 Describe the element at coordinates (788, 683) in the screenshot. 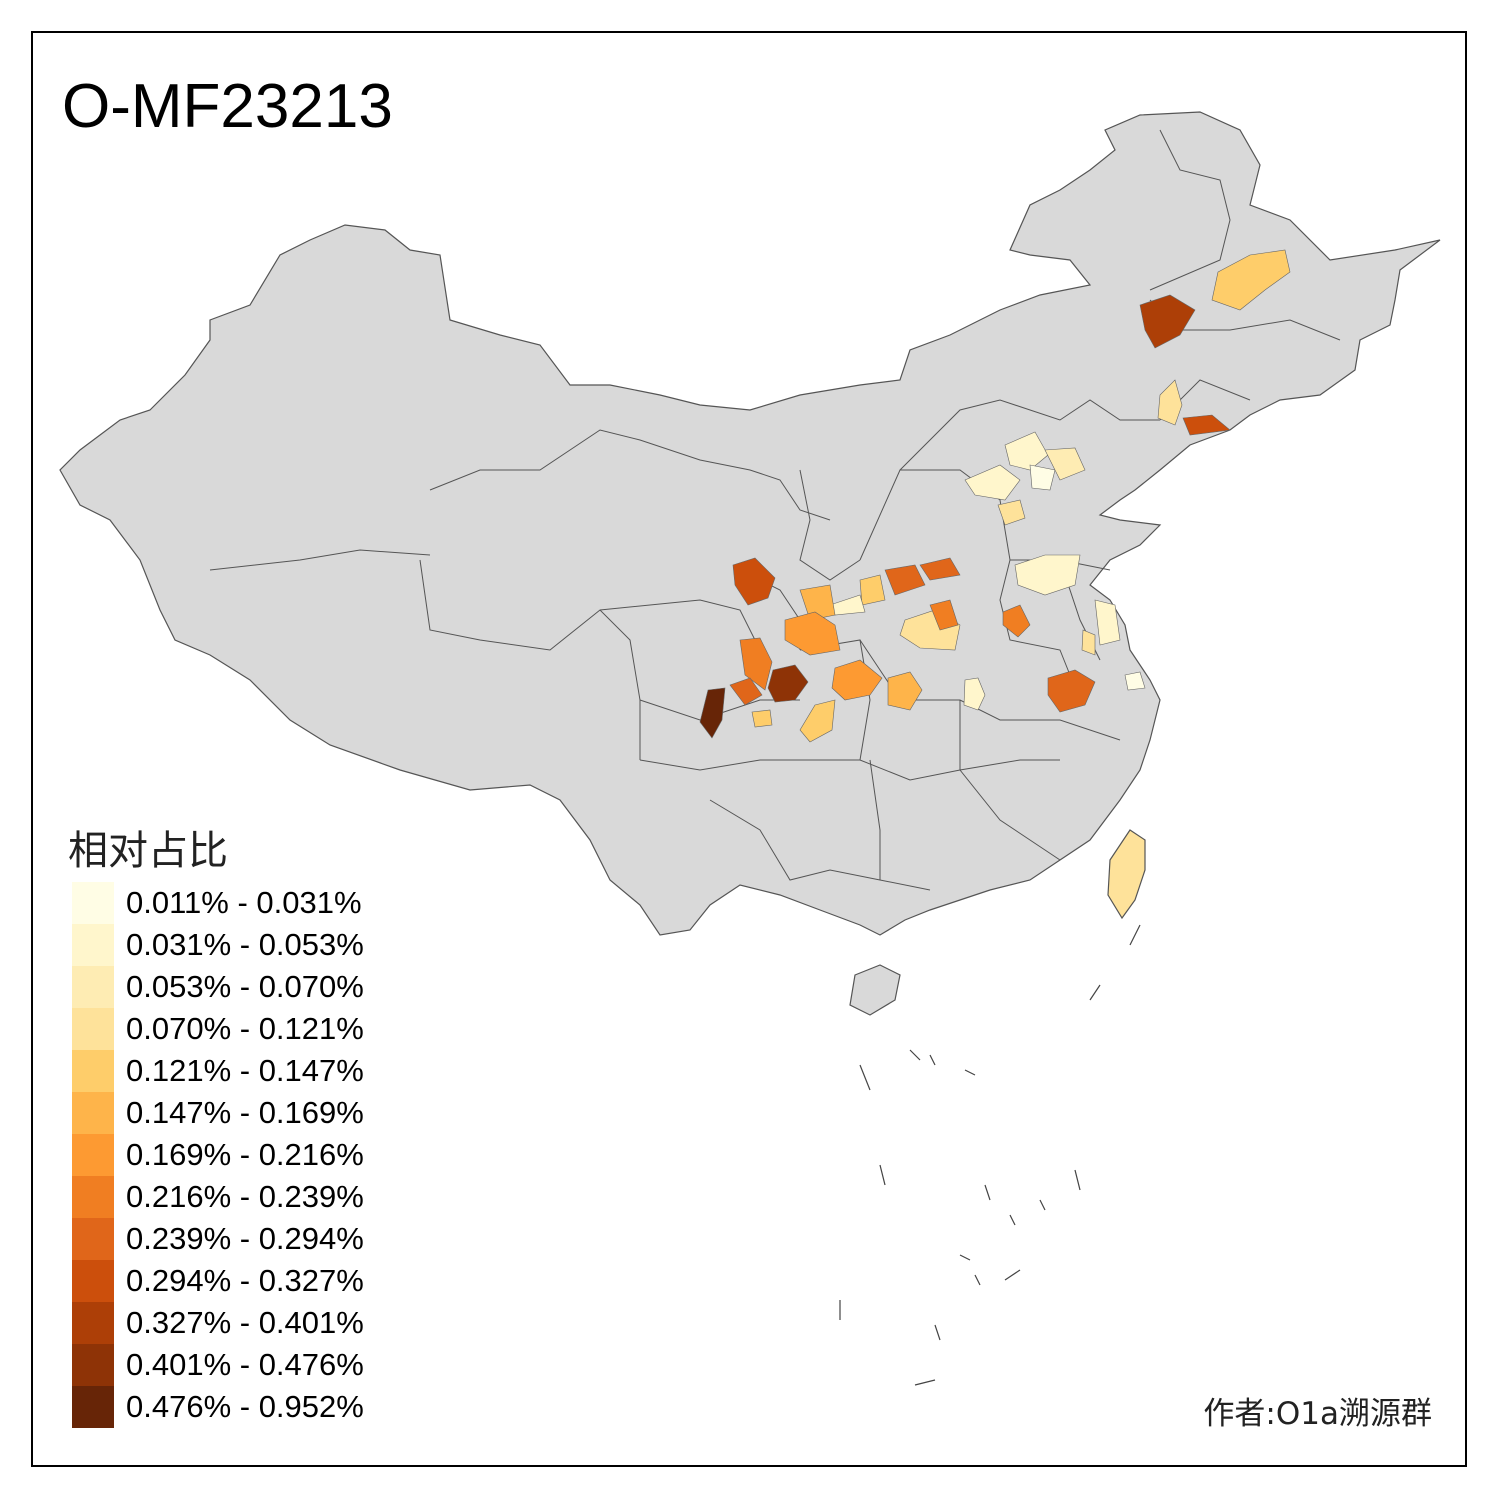

I see `region-aa` at that location.